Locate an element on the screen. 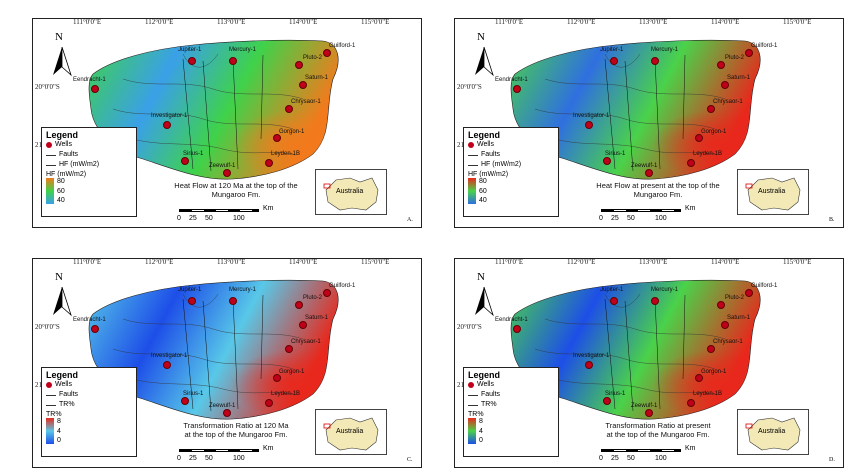 This screenshot has width=850, height=476. legend-contour: HF (mW/m2) is located at coordinates (511, 165).